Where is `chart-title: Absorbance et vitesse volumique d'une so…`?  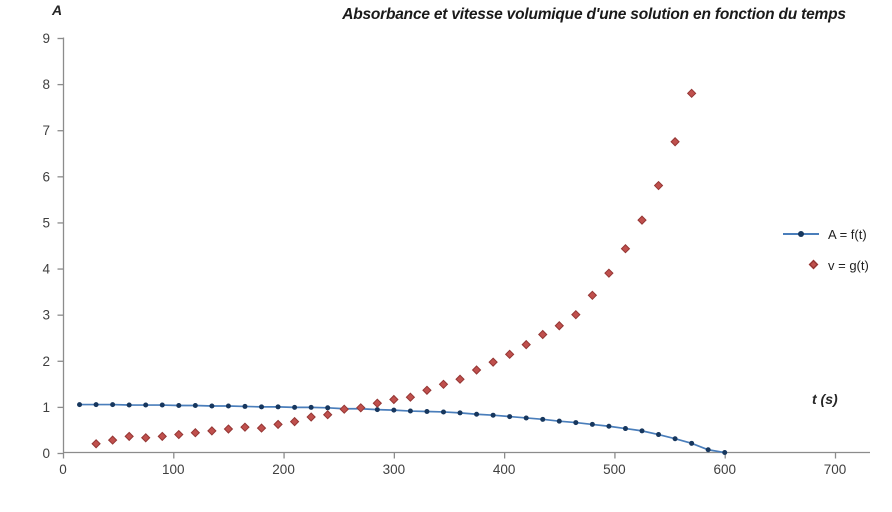
chart-title: Absorbance et vitesse volumique d'une so… is located at coordinates (594, 14).